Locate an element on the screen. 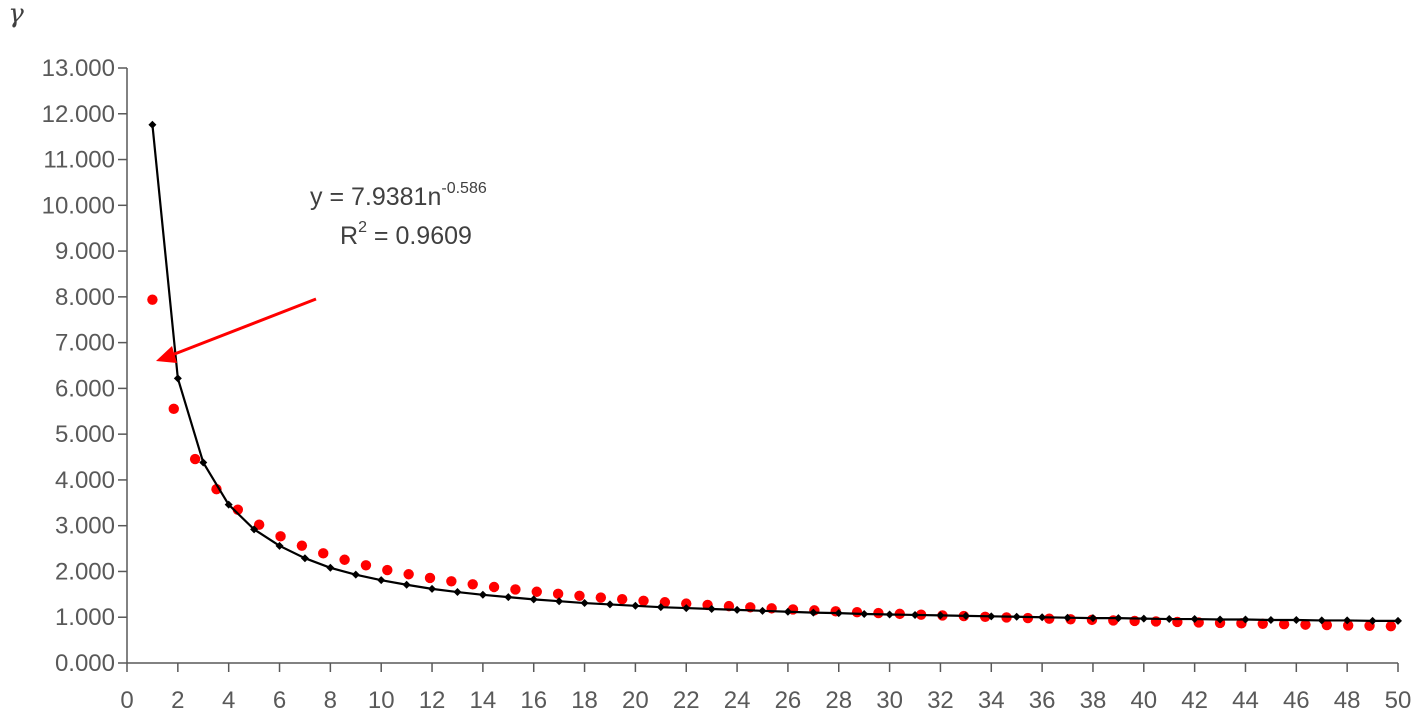  x-tick-label: 42 is located at coordinates (1194, 700).